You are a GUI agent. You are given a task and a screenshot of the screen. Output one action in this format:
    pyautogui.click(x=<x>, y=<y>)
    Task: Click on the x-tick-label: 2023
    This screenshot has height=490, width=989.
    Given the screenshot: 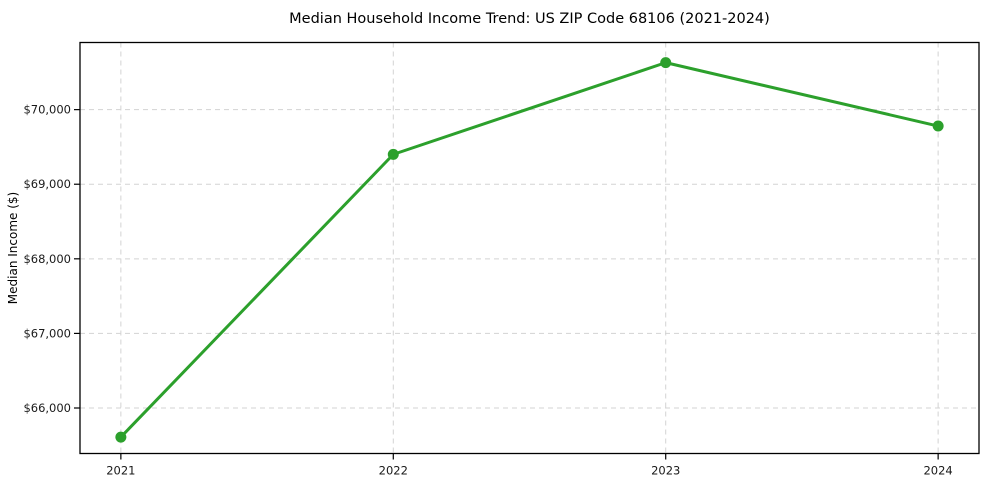 What is the action you would take?
    pyautogui.click(x=665, y=471)
    